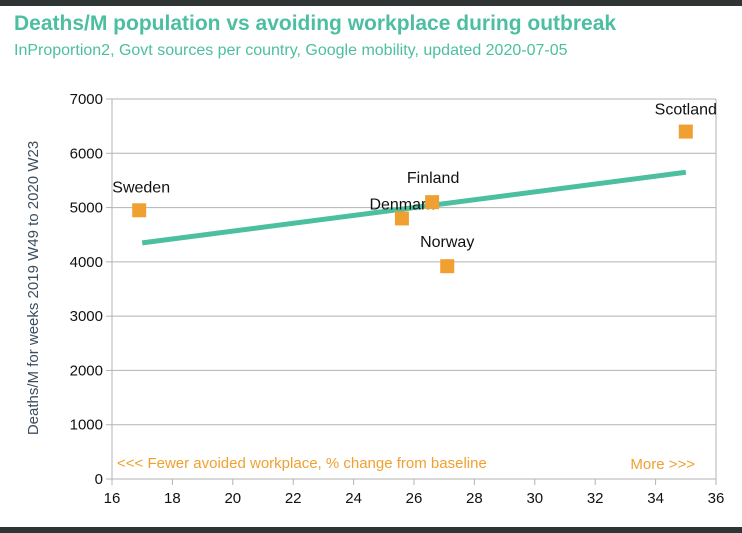 The height and width of the screenshot is (533, 742). I want to click on x-tick-label: 32, so click(595, 498).